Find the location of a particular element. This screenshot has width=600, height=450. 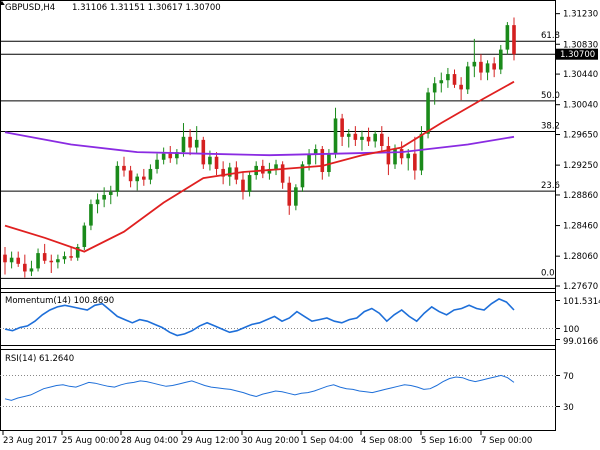

momentum-tick-mid: 100 is located at coordinates (571, 330).